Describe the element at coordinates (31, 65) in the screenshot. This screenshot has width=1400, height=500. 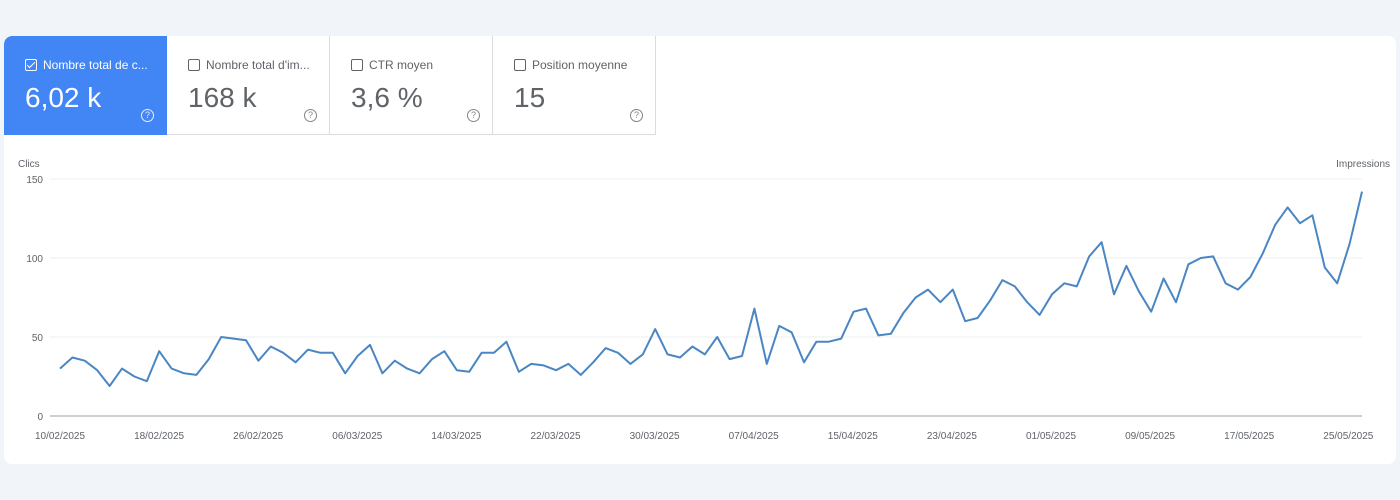
I see `checkbox-checked-icon` at that location.